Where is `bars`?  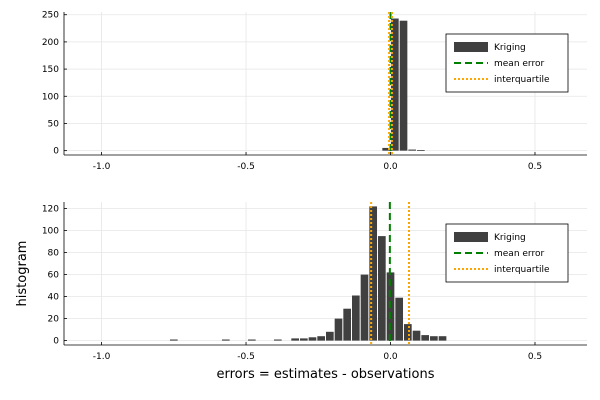 bars is located at coordinates (403, 84).